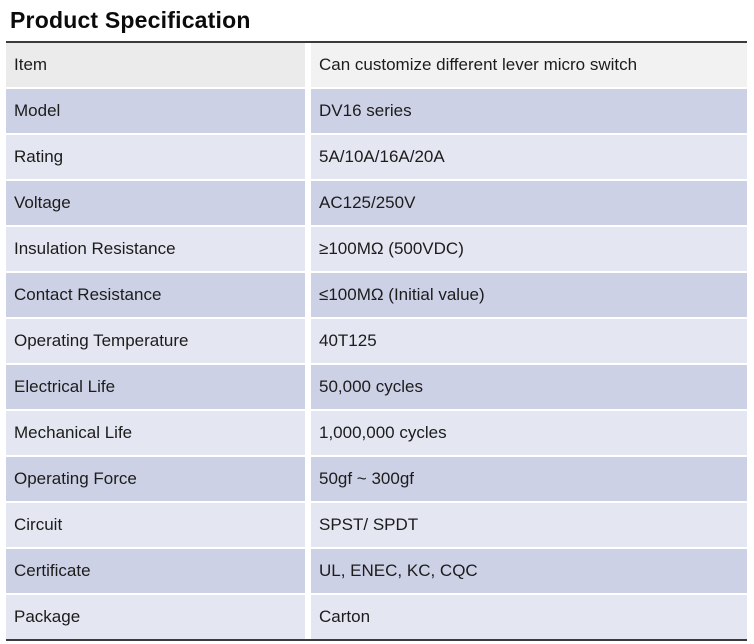  I want to click on spec-label: Package, so click(155, 617).